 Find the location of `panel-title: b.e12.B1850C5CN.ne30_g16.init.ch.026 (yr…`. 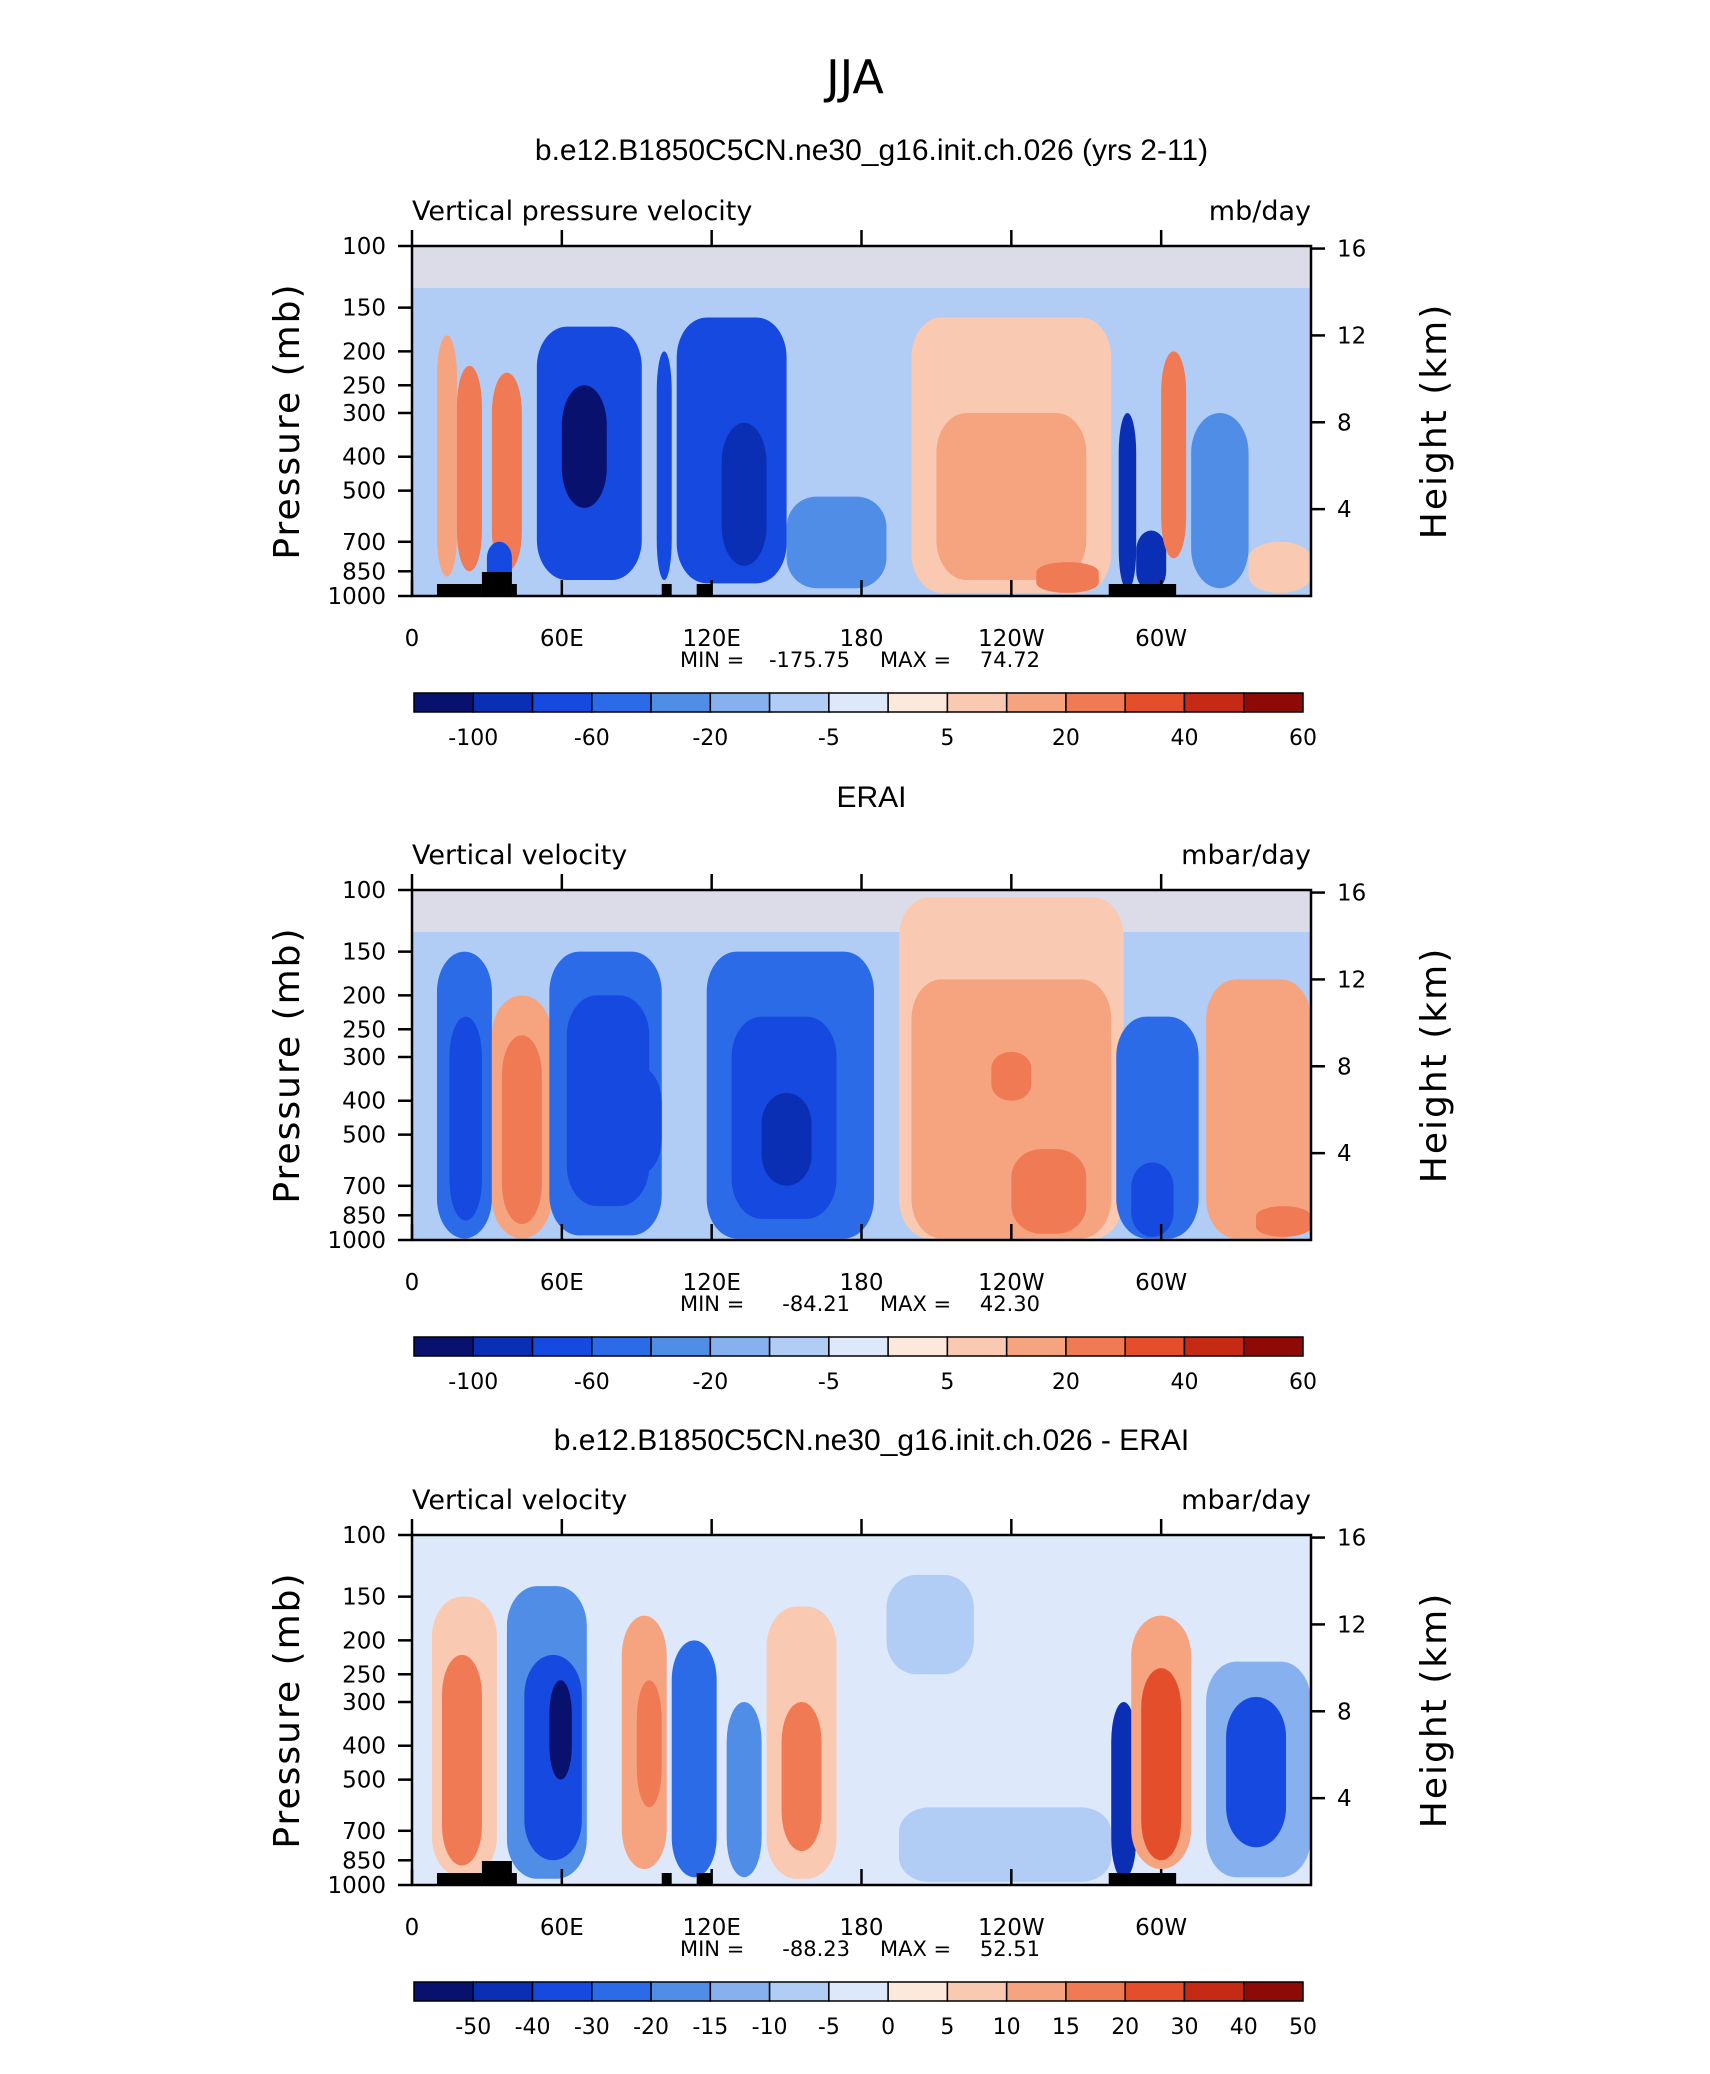

panel-title: b.e12.B1850C5CN.ne30_g16.init.ch.026 (yr… is located at coordinates (871, 150).